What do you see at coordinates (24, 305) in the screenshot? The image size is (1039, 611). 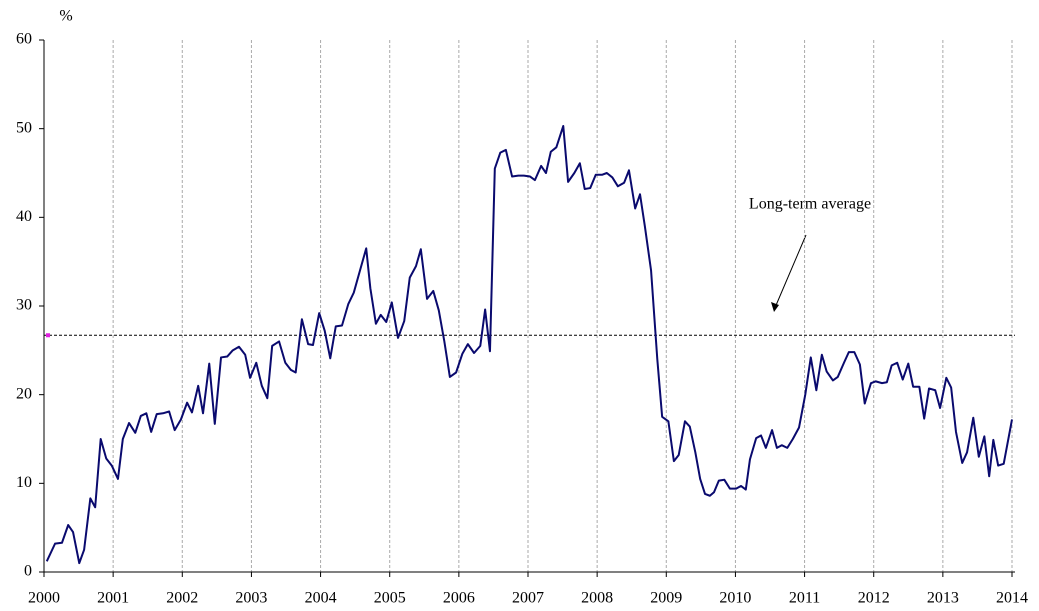 I see `y-tick-label: 30` at bounding box center [24, 305].